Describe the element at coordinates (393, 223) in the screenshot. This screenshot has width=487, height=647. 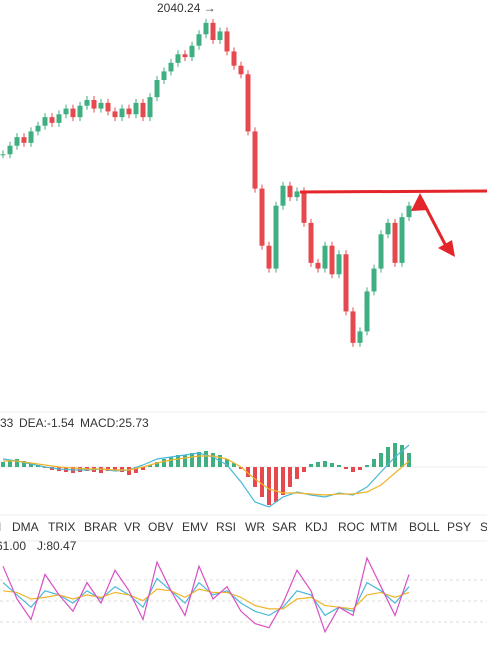
I see `drawing` at that location.